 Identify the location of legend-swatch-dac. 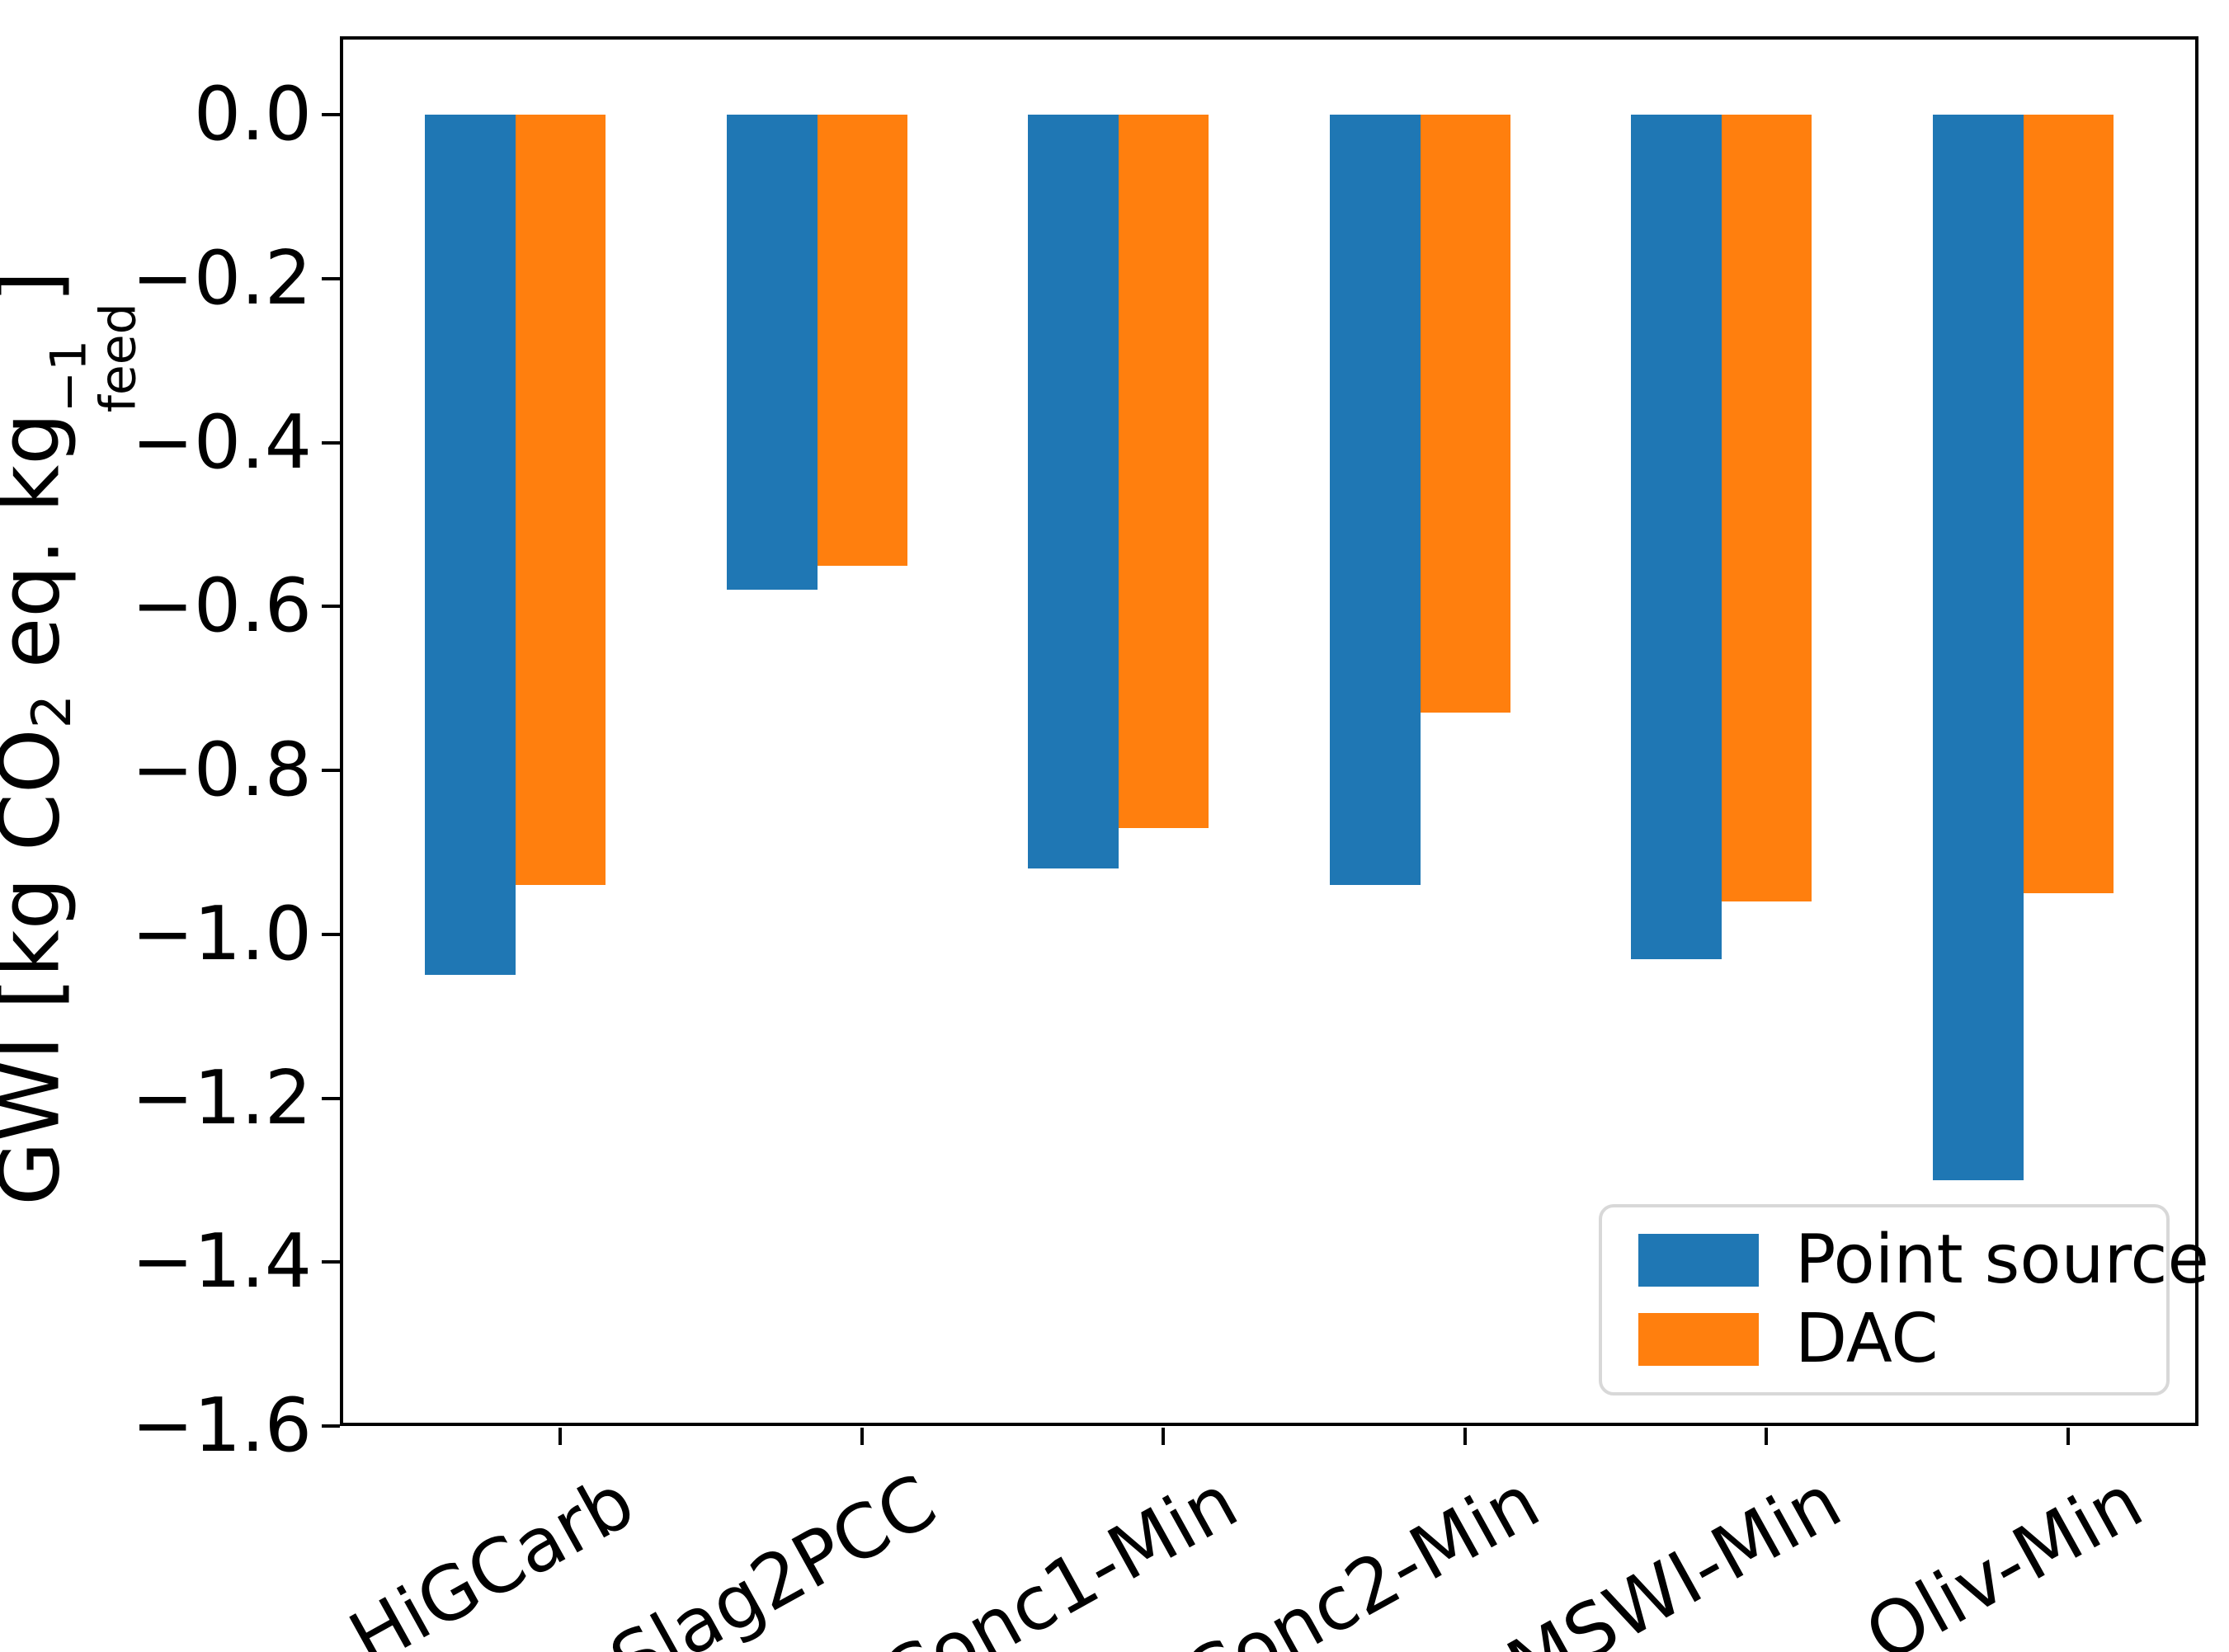
(1698, 1339).